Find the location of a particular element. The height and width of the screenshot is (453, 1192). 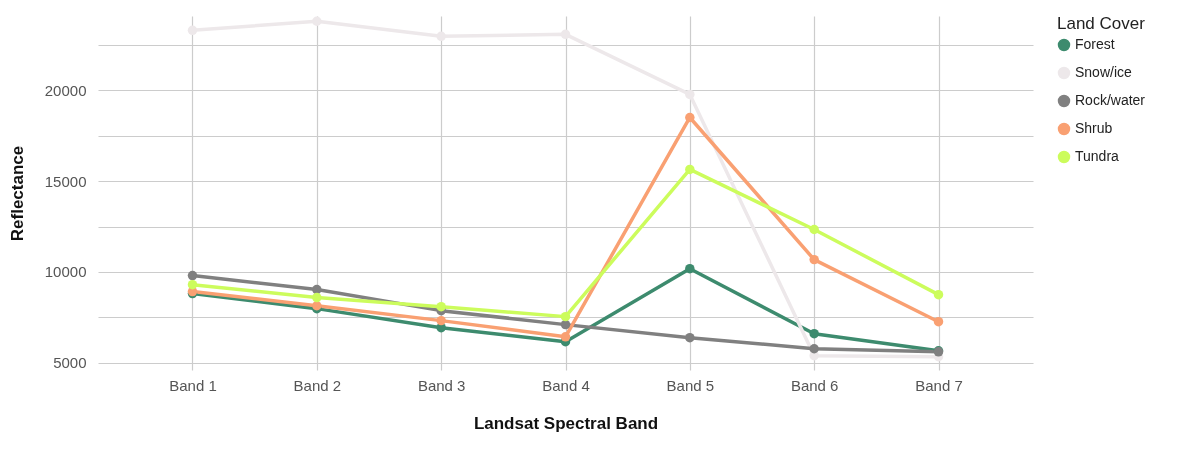

x-tick-label: Band 3 is located at coordinates (441, 385).